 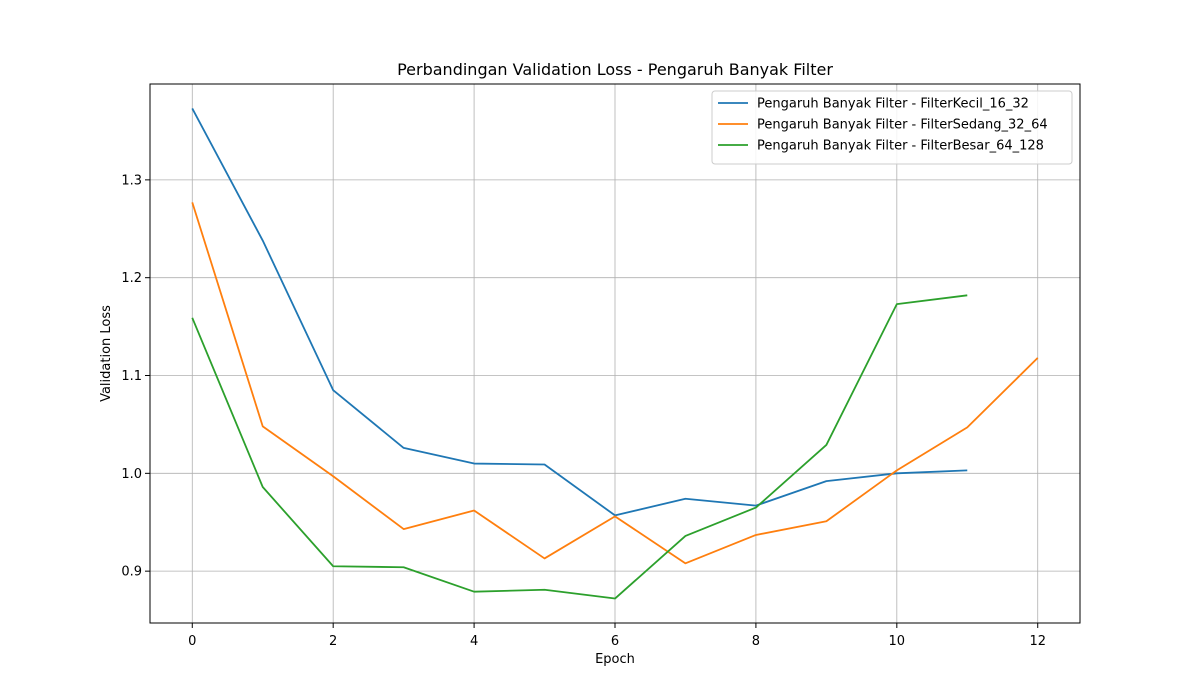 I want to click on x-tick-label: 8, so click(x=756, y=641).